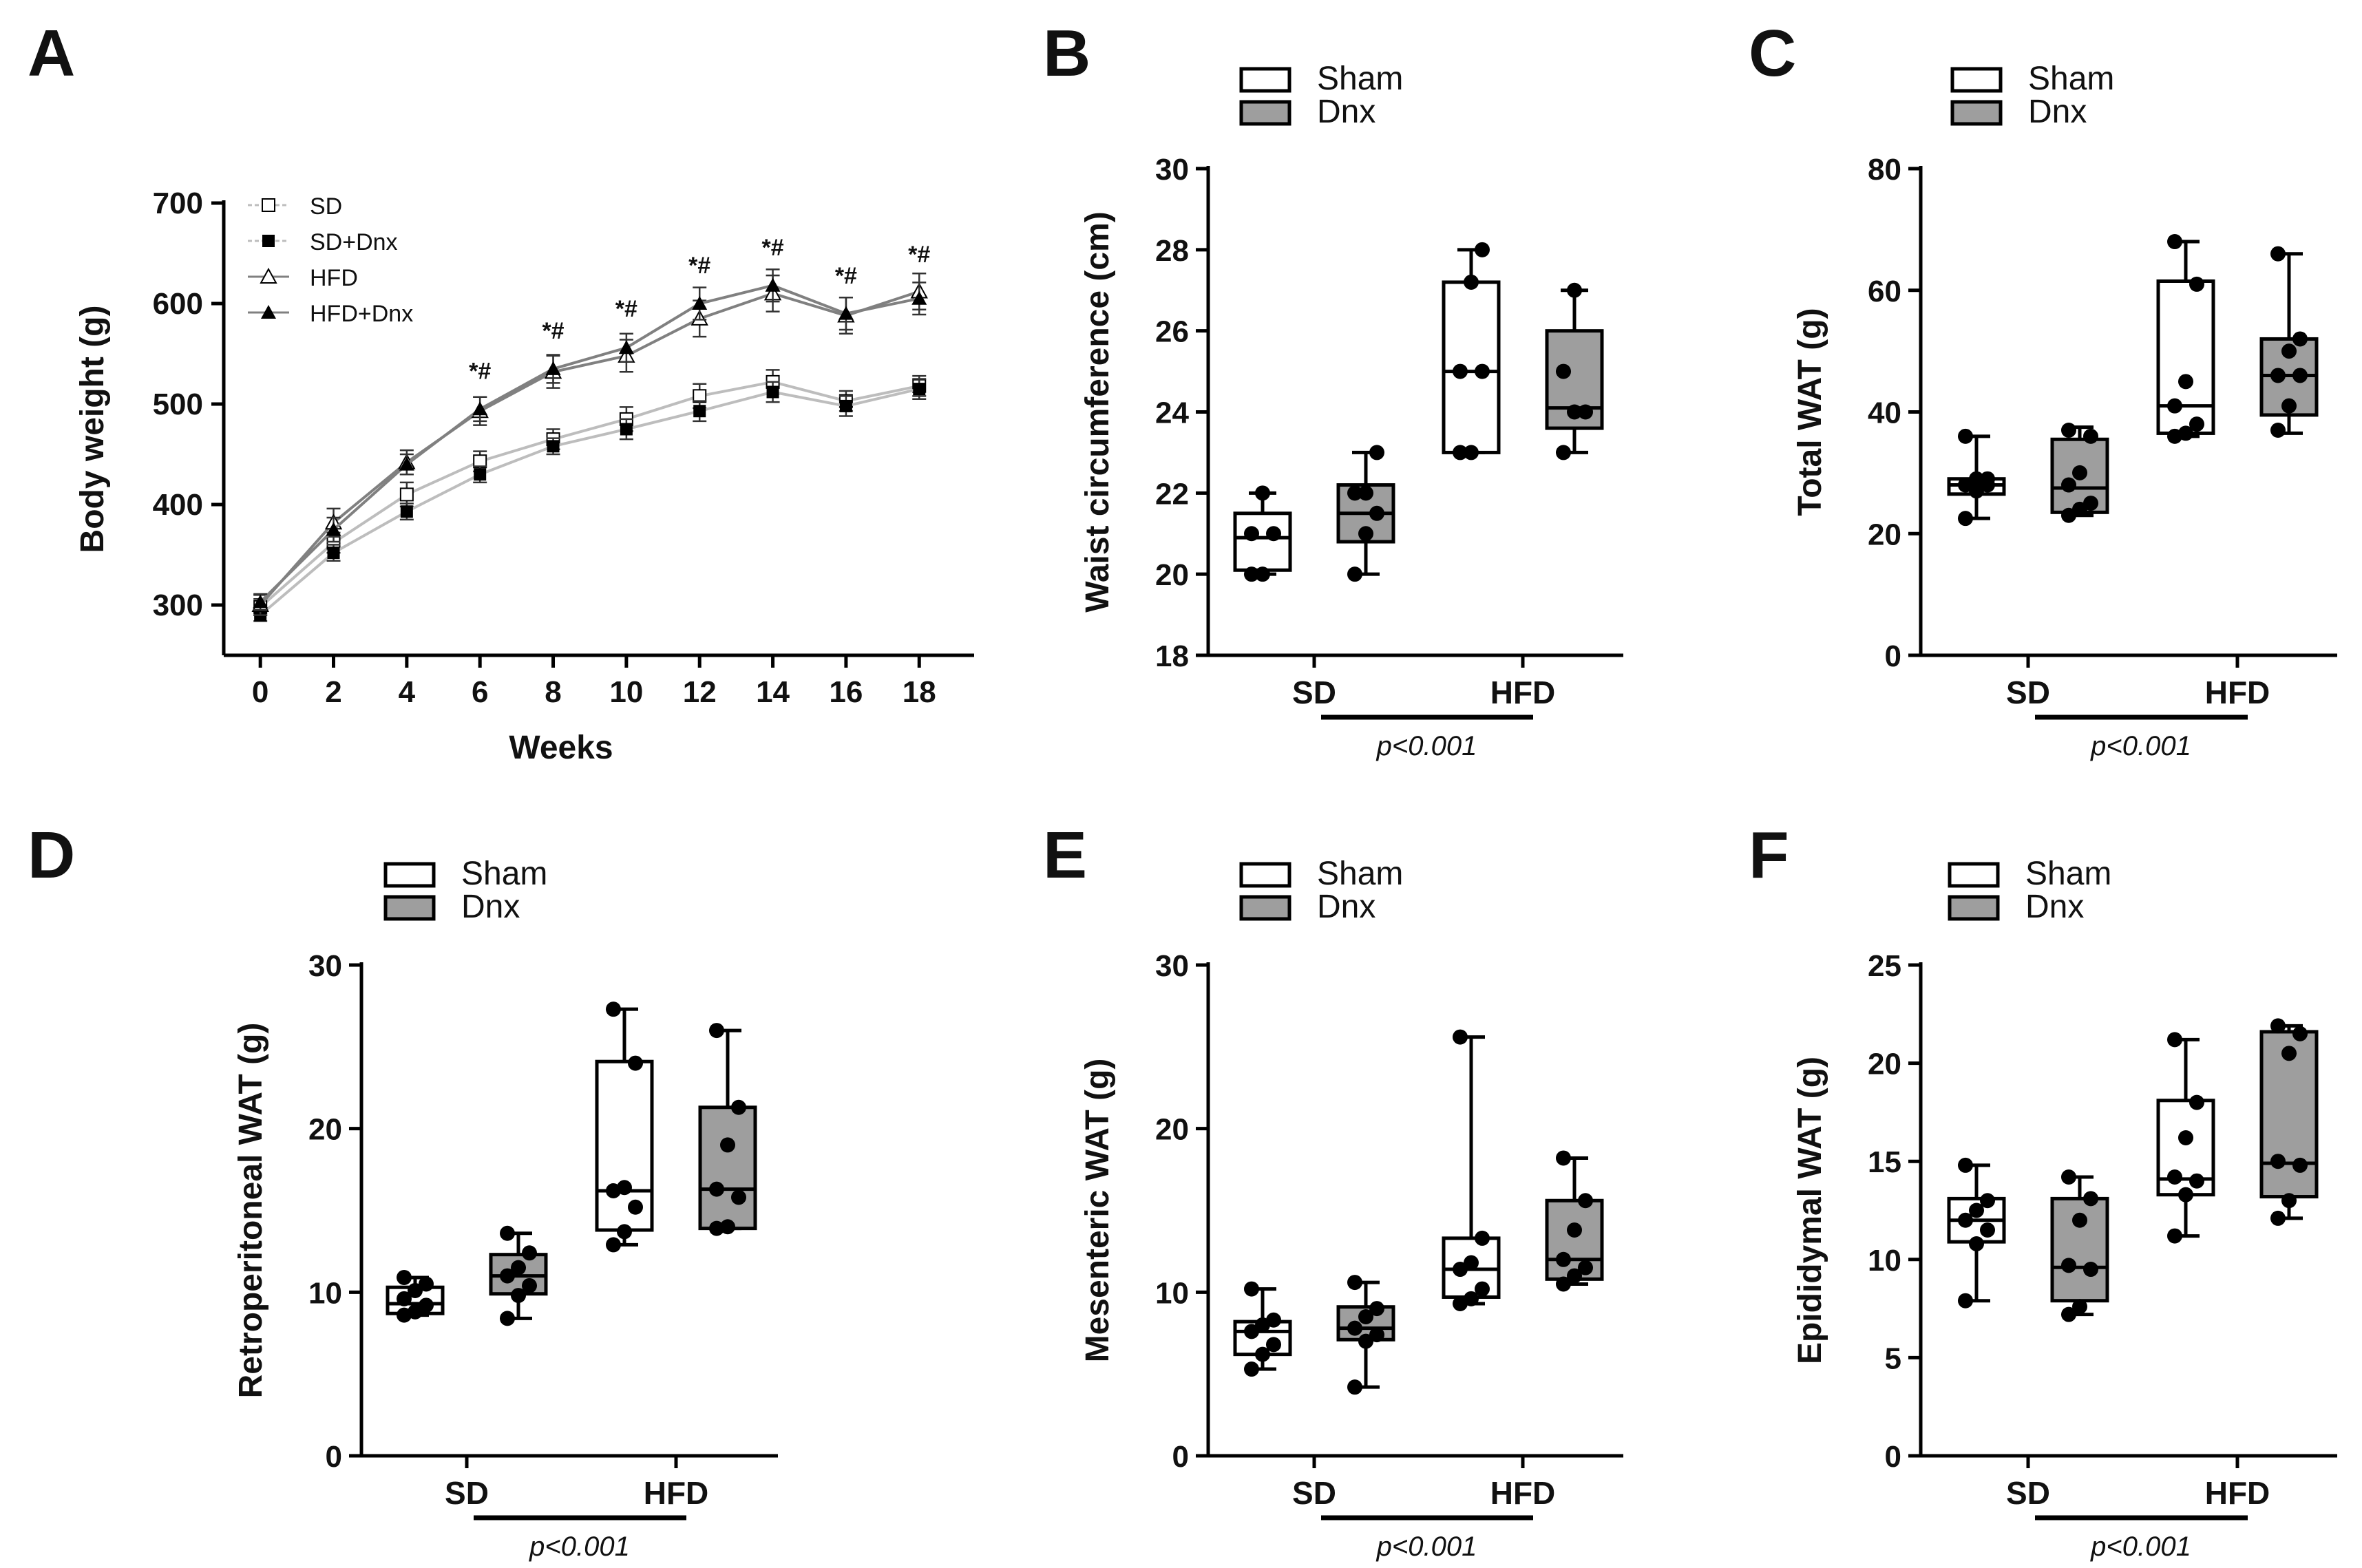 The width and height of the screenshot is (2362, 1568). Describe the element at coordinates (919, 692) in the screenshot. I see `x-tick-label: 18` at that location.